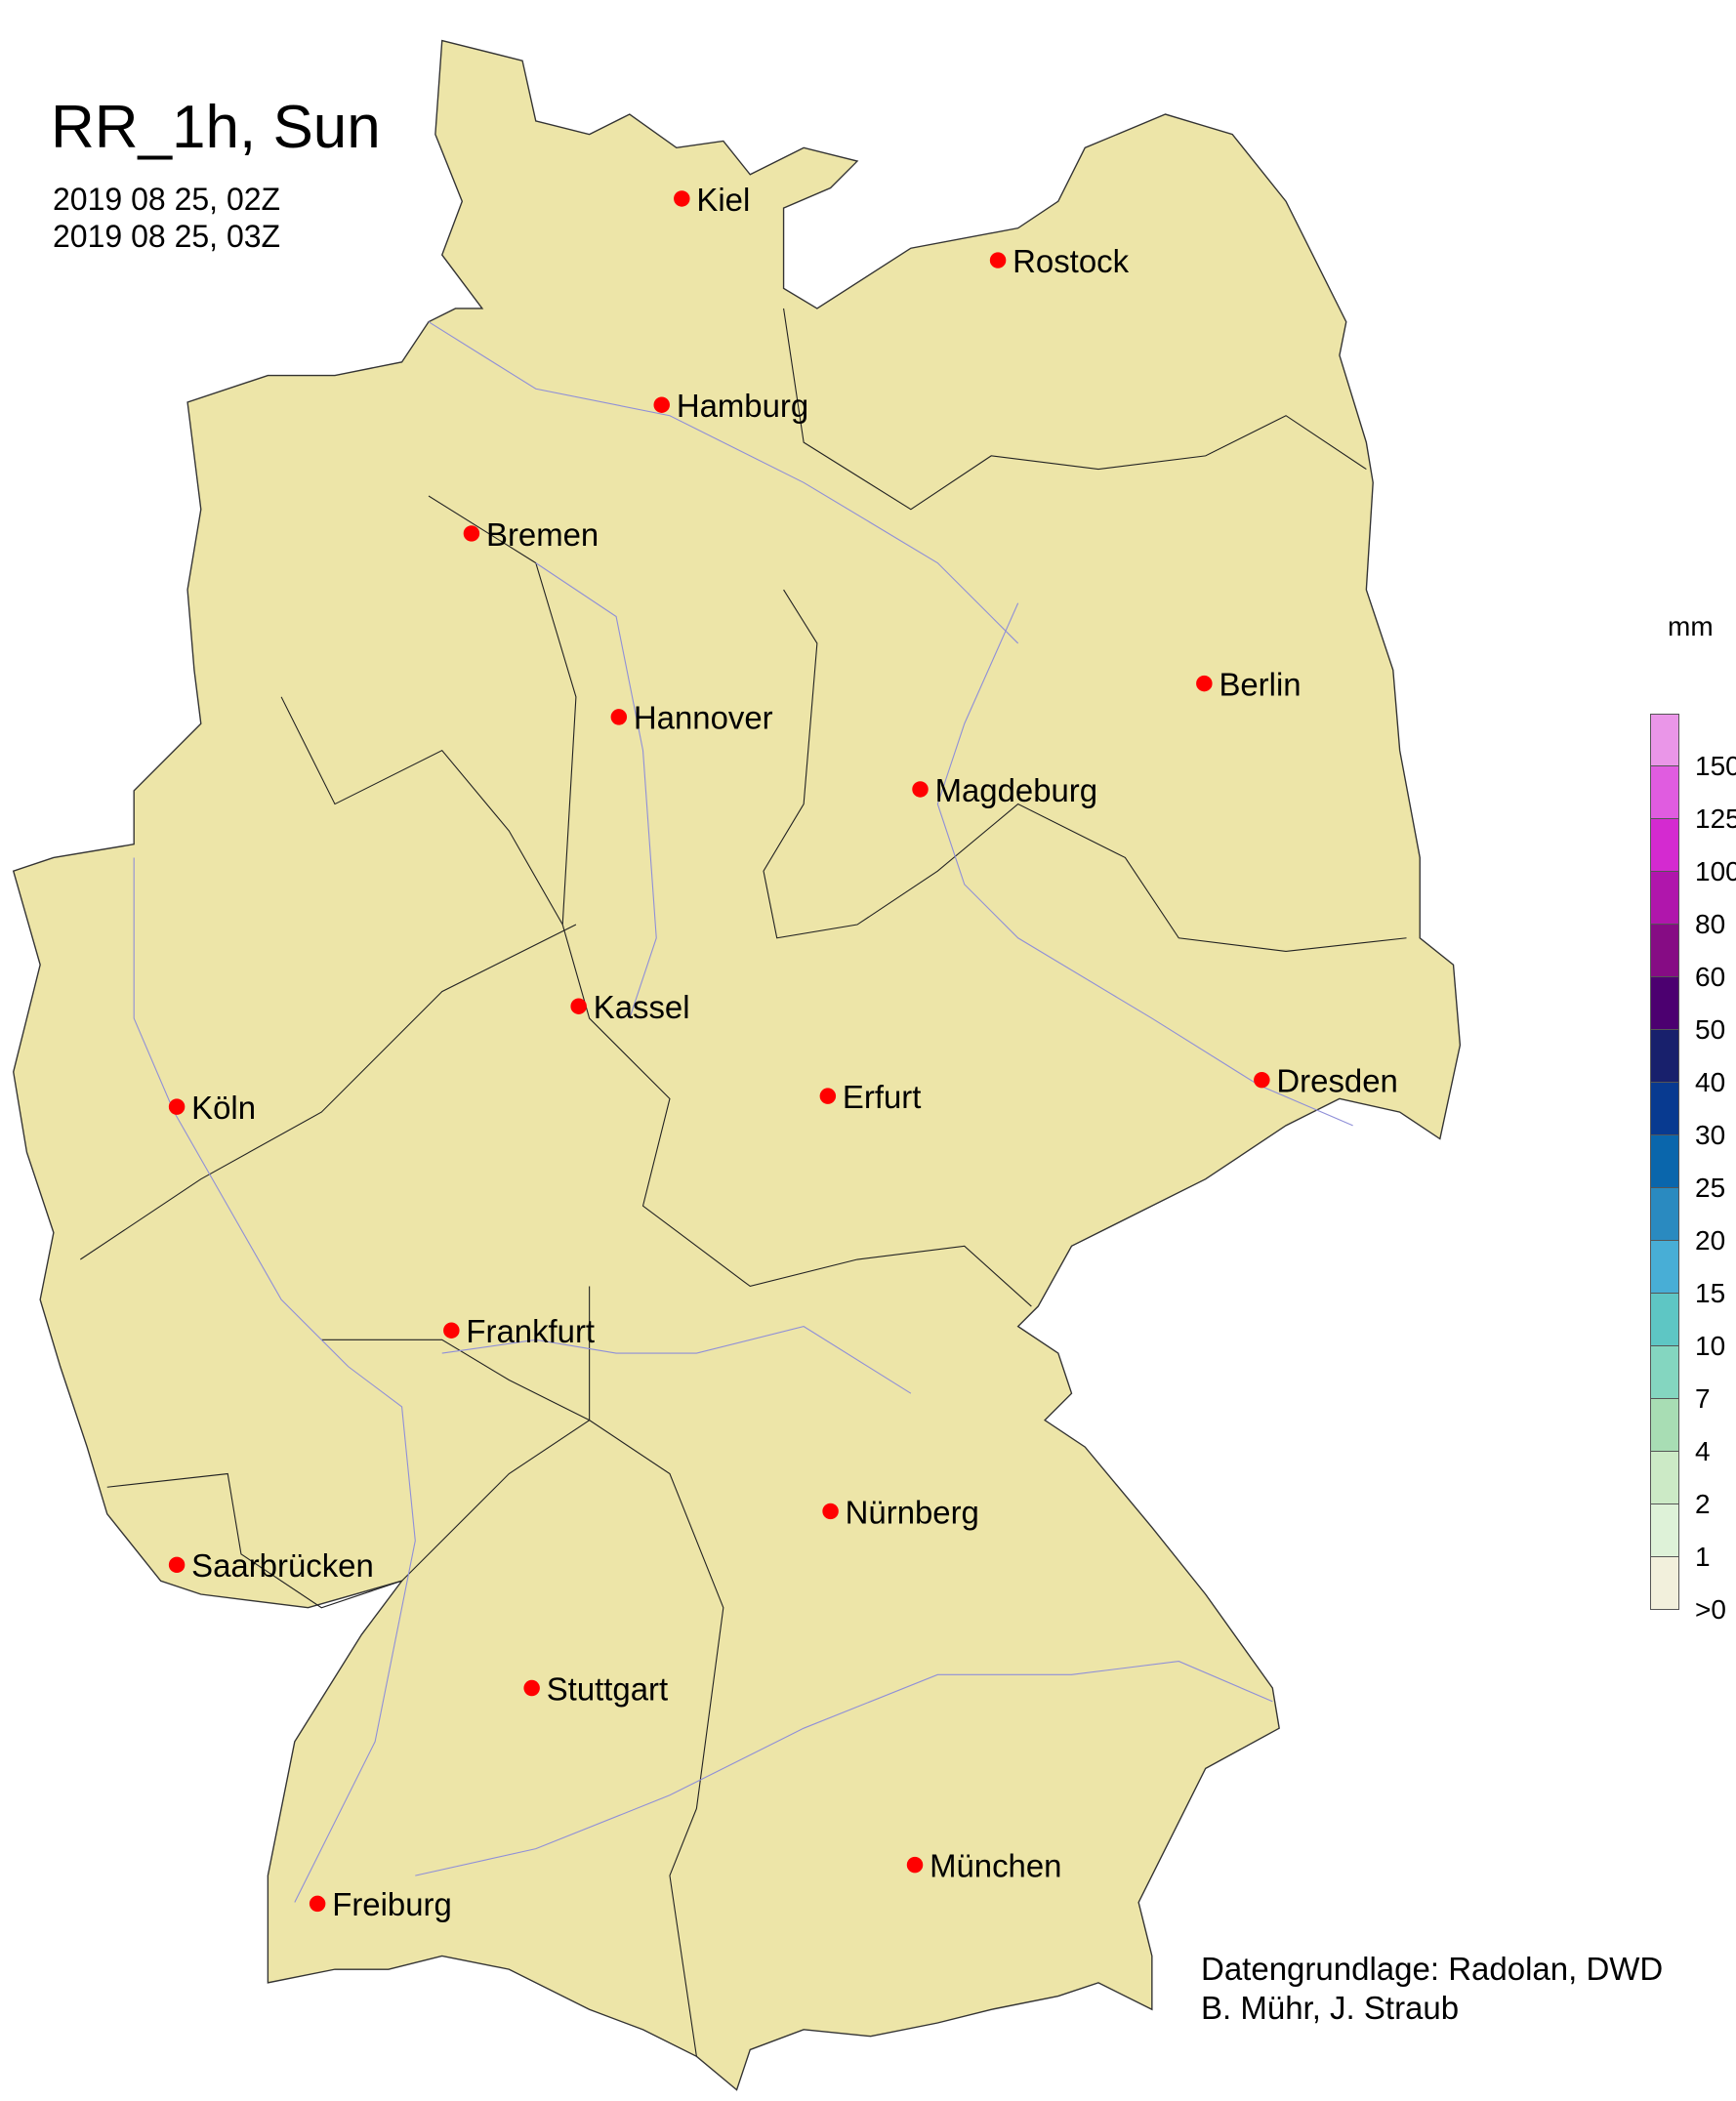  Describe the element at coordinates (912, 1512) in the screenshot. I see `city-label: Nürnberg` at that location.